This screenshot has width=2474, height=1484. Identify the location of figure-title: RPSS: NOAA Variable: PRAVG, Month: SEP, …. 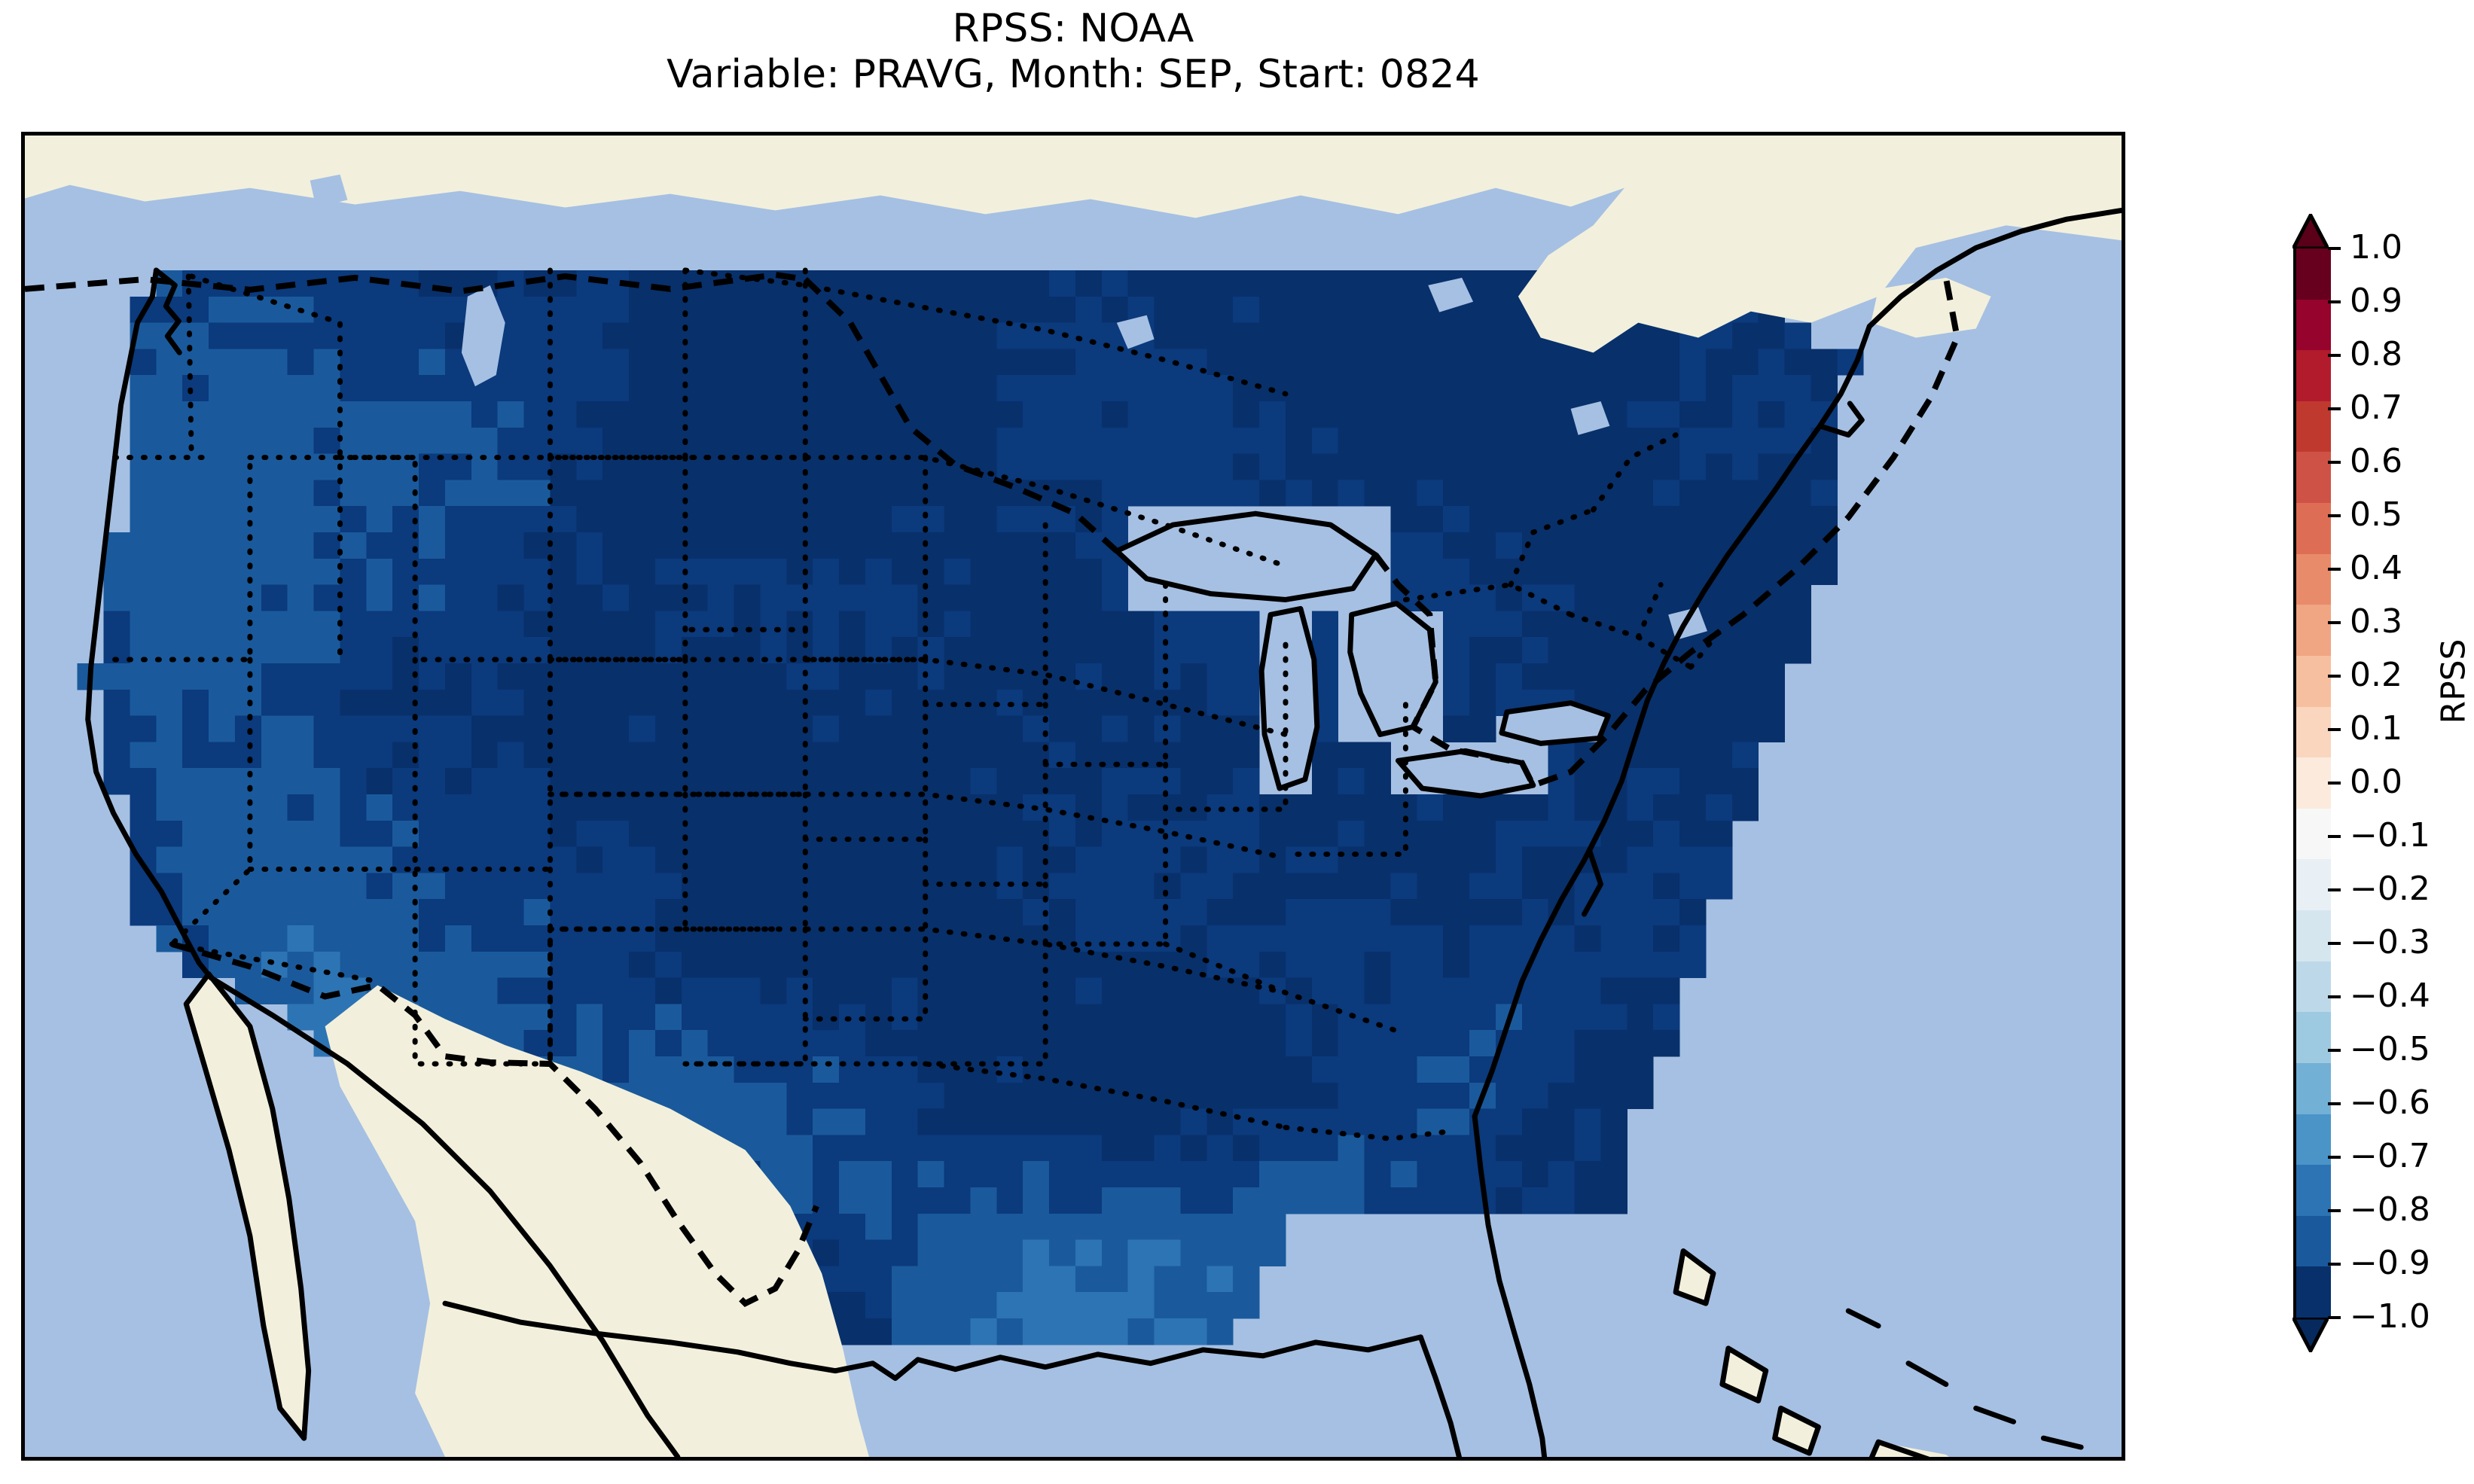
(1073, 52).